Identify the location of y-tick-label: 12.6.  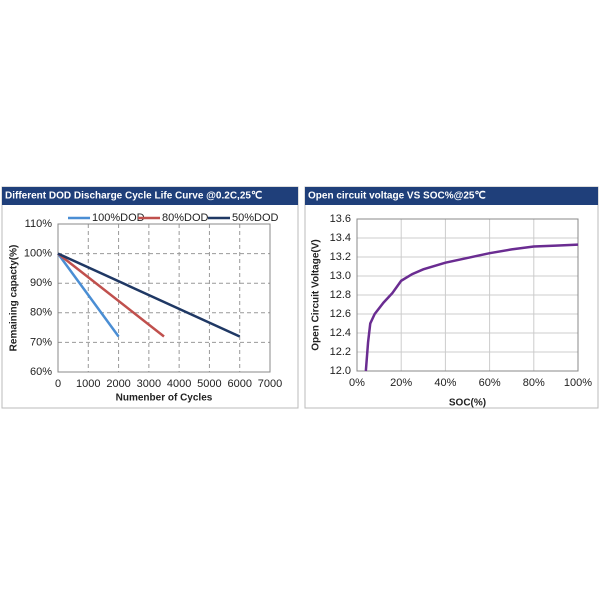
(340, 314).